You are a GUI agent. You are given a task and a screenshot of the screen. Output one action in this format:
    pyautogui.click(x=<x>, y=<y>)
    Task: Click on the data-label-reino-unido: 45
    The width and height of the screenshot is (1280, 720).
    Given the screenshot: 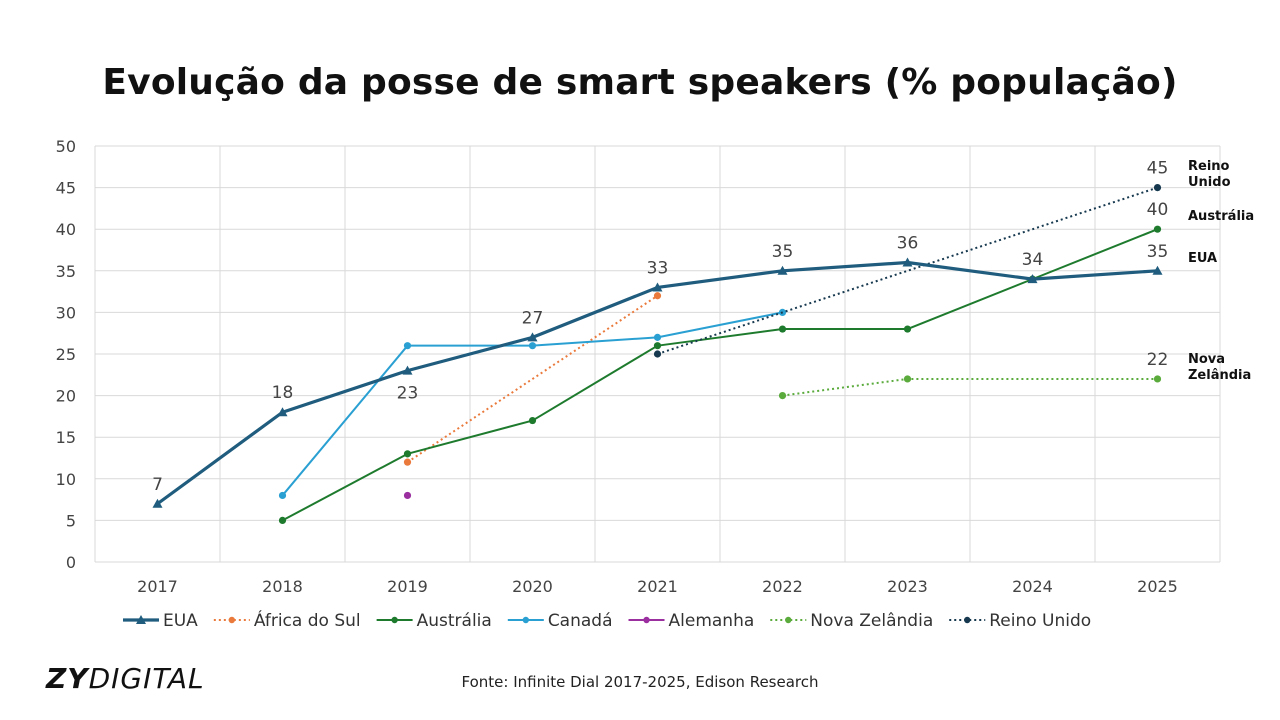 What is the action you would take?
    pyautogui.click(x=1158, y=169)
    